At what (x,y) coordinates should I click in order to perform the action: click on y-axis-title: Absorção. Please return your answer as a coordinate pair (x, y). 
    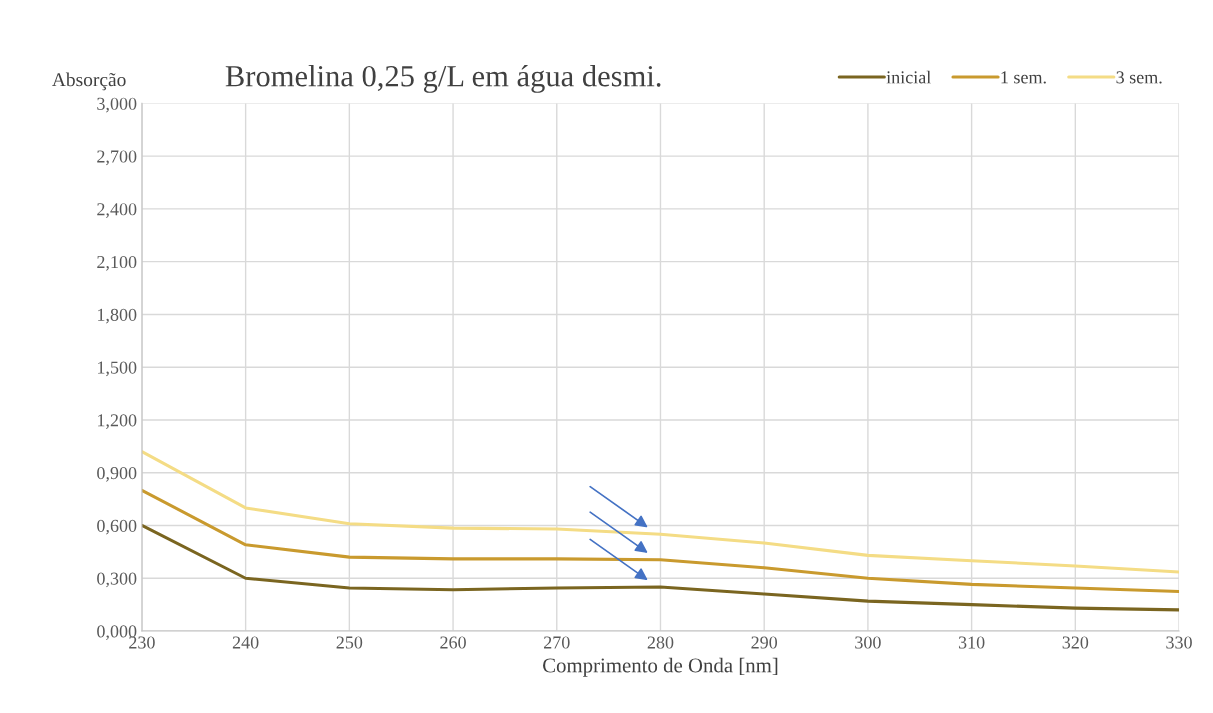
    Looking at the image, I should click on (89, 81).